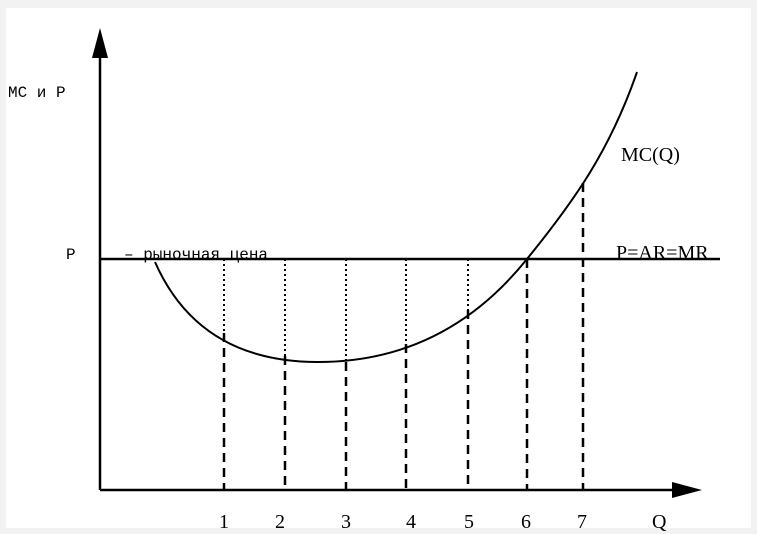 The width and height of the screenshot is (757, 534). What do you see at coordinates (100, 43) in the screenshot?
I see `y-arrow` at bounding box center [100, 43].